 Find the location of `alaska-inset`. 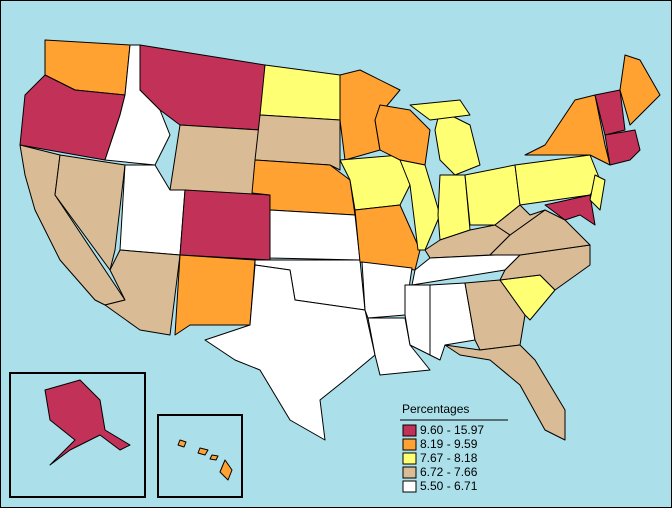

alaska-inset is located at coordinates (77, 435).